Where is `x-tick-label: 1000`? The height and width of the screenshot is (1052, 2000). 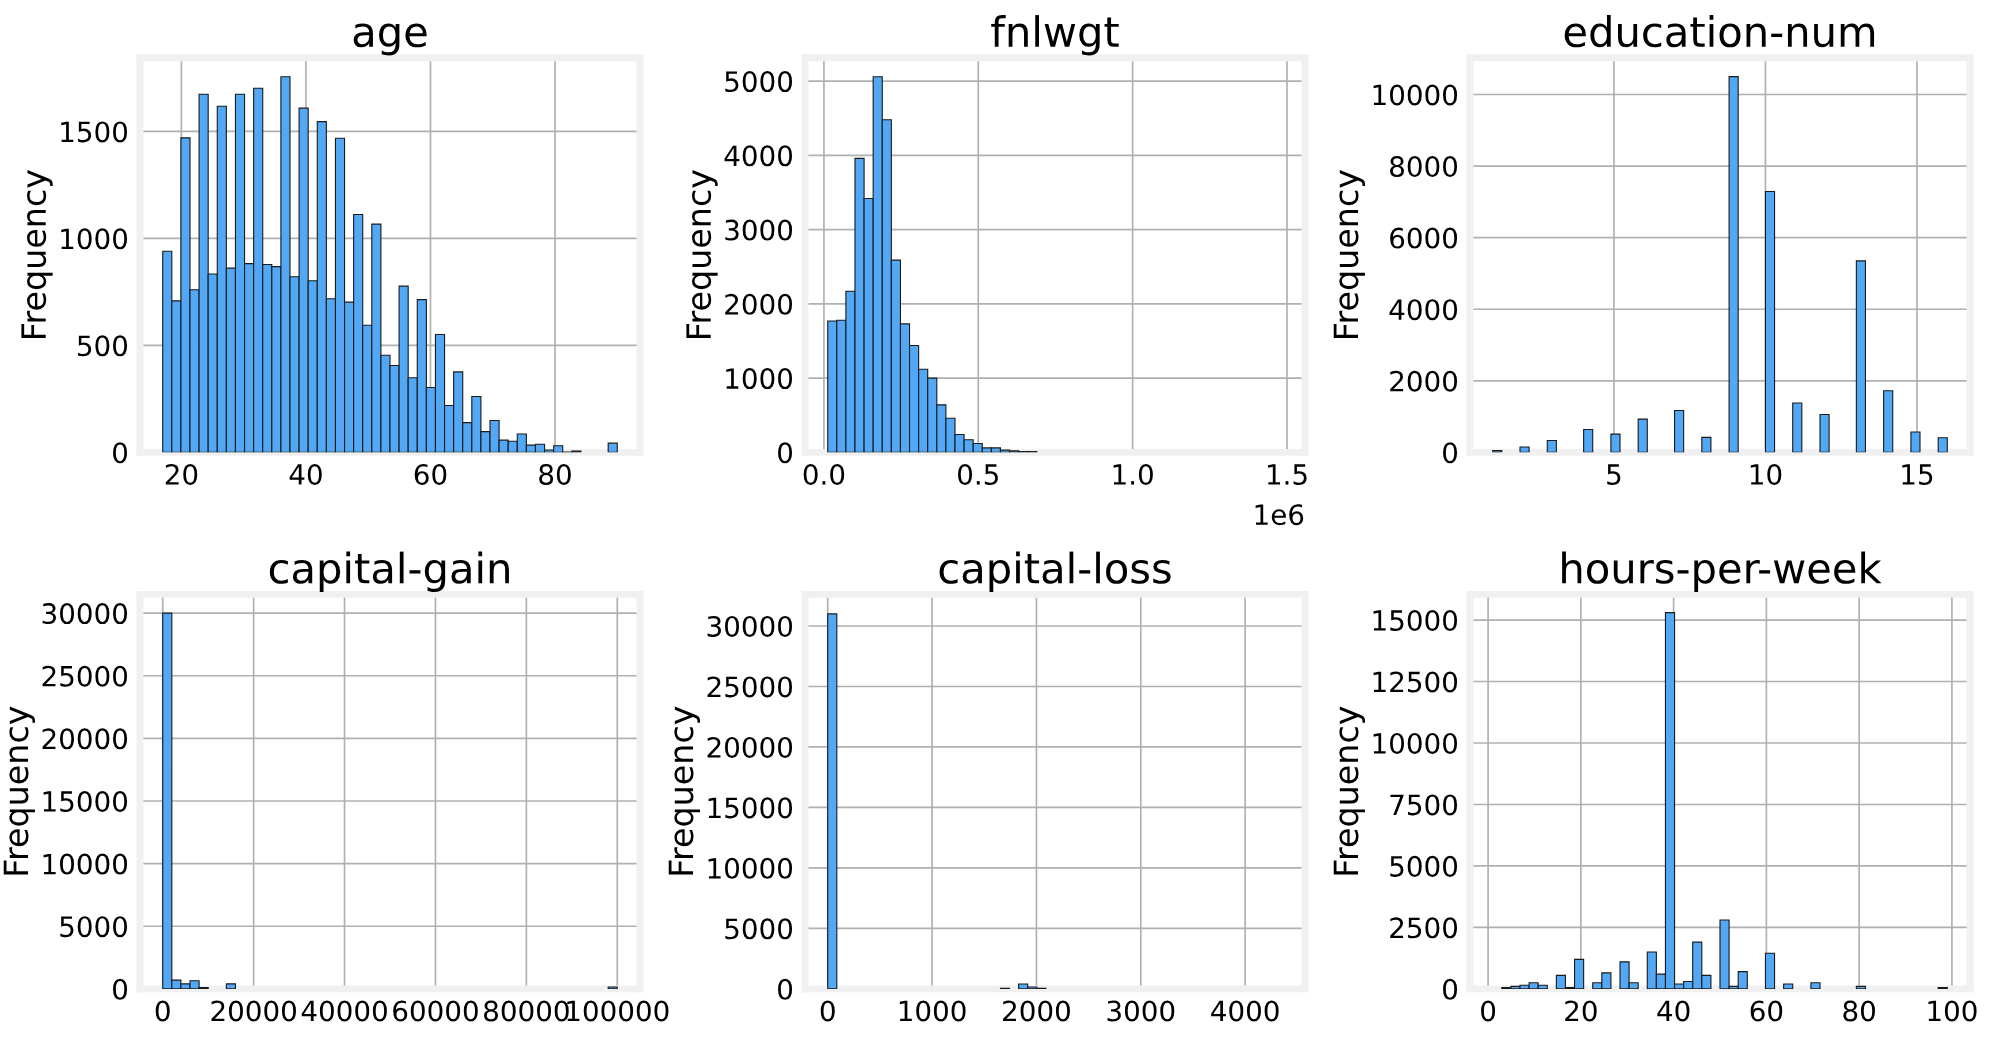 x-tick-label: 1000 is located at coordinates (932, 1011).